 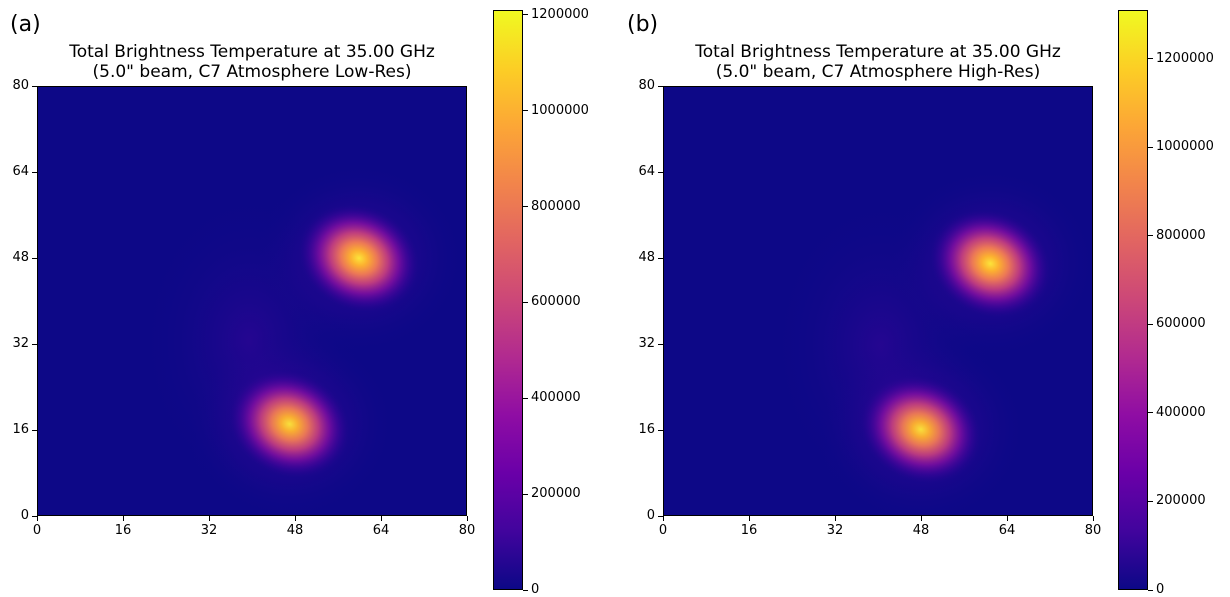 I want to click on chart-title-line2: (5.0" beam, C7 Atmosphere Low-Res), so click(x=252, y=72).